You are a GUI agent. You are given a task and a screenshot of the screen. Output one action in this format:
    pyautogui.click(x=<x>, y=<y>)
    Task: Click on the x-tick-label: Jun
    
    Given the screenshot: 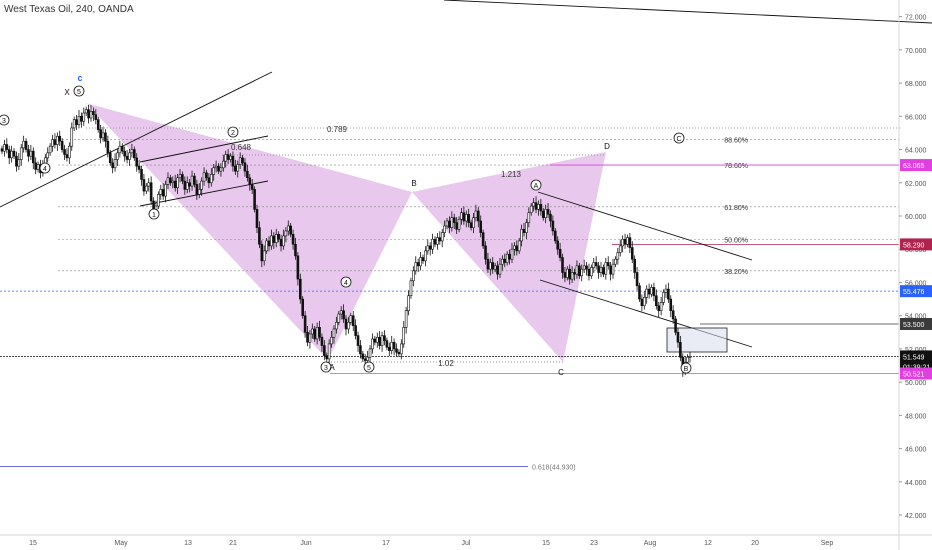 What is the action you would take?
    pyautogui.click(x=305, y=543)
    